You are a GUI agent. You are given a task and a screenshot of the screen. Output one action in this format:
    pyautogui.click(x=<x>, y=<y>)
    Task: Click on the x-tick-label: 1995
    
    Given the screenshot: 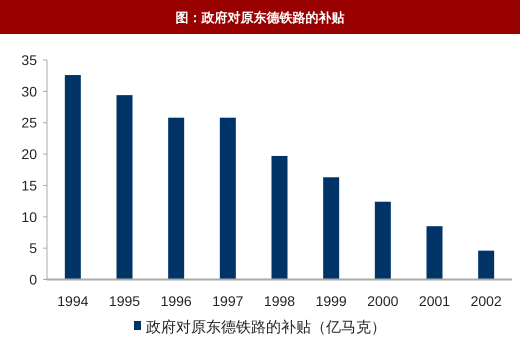 What is the action you would take?
    pyautogui.click(x=124, y=301)
    